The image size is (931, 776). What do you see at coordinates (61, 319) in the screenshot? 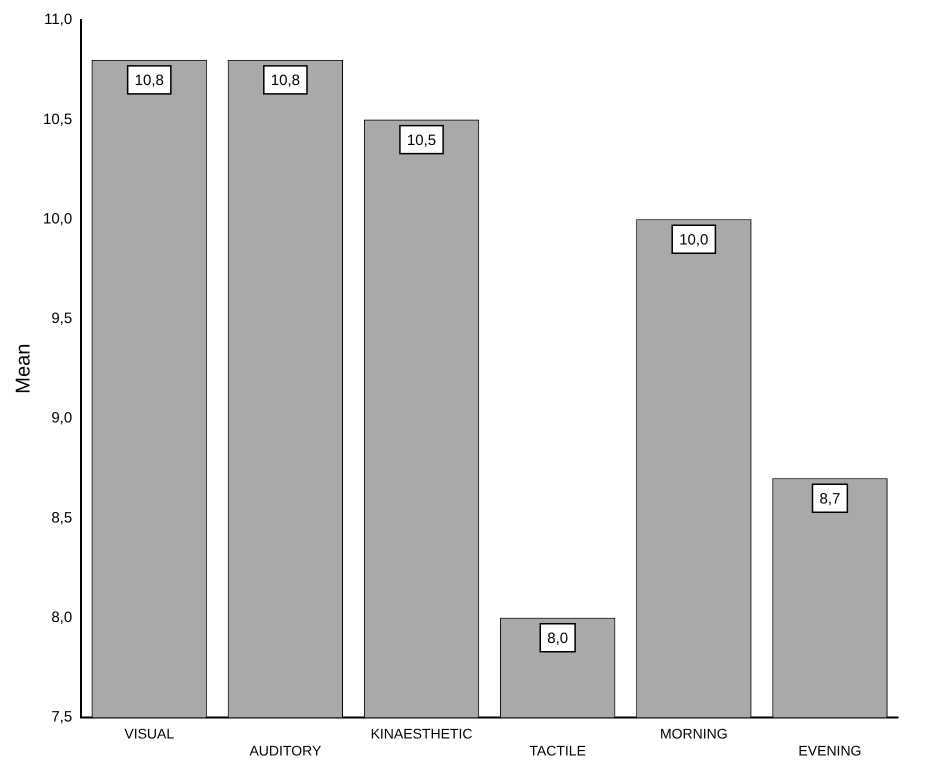
I see `y-tick-label: 9,5` at bounding box center [61, 319].